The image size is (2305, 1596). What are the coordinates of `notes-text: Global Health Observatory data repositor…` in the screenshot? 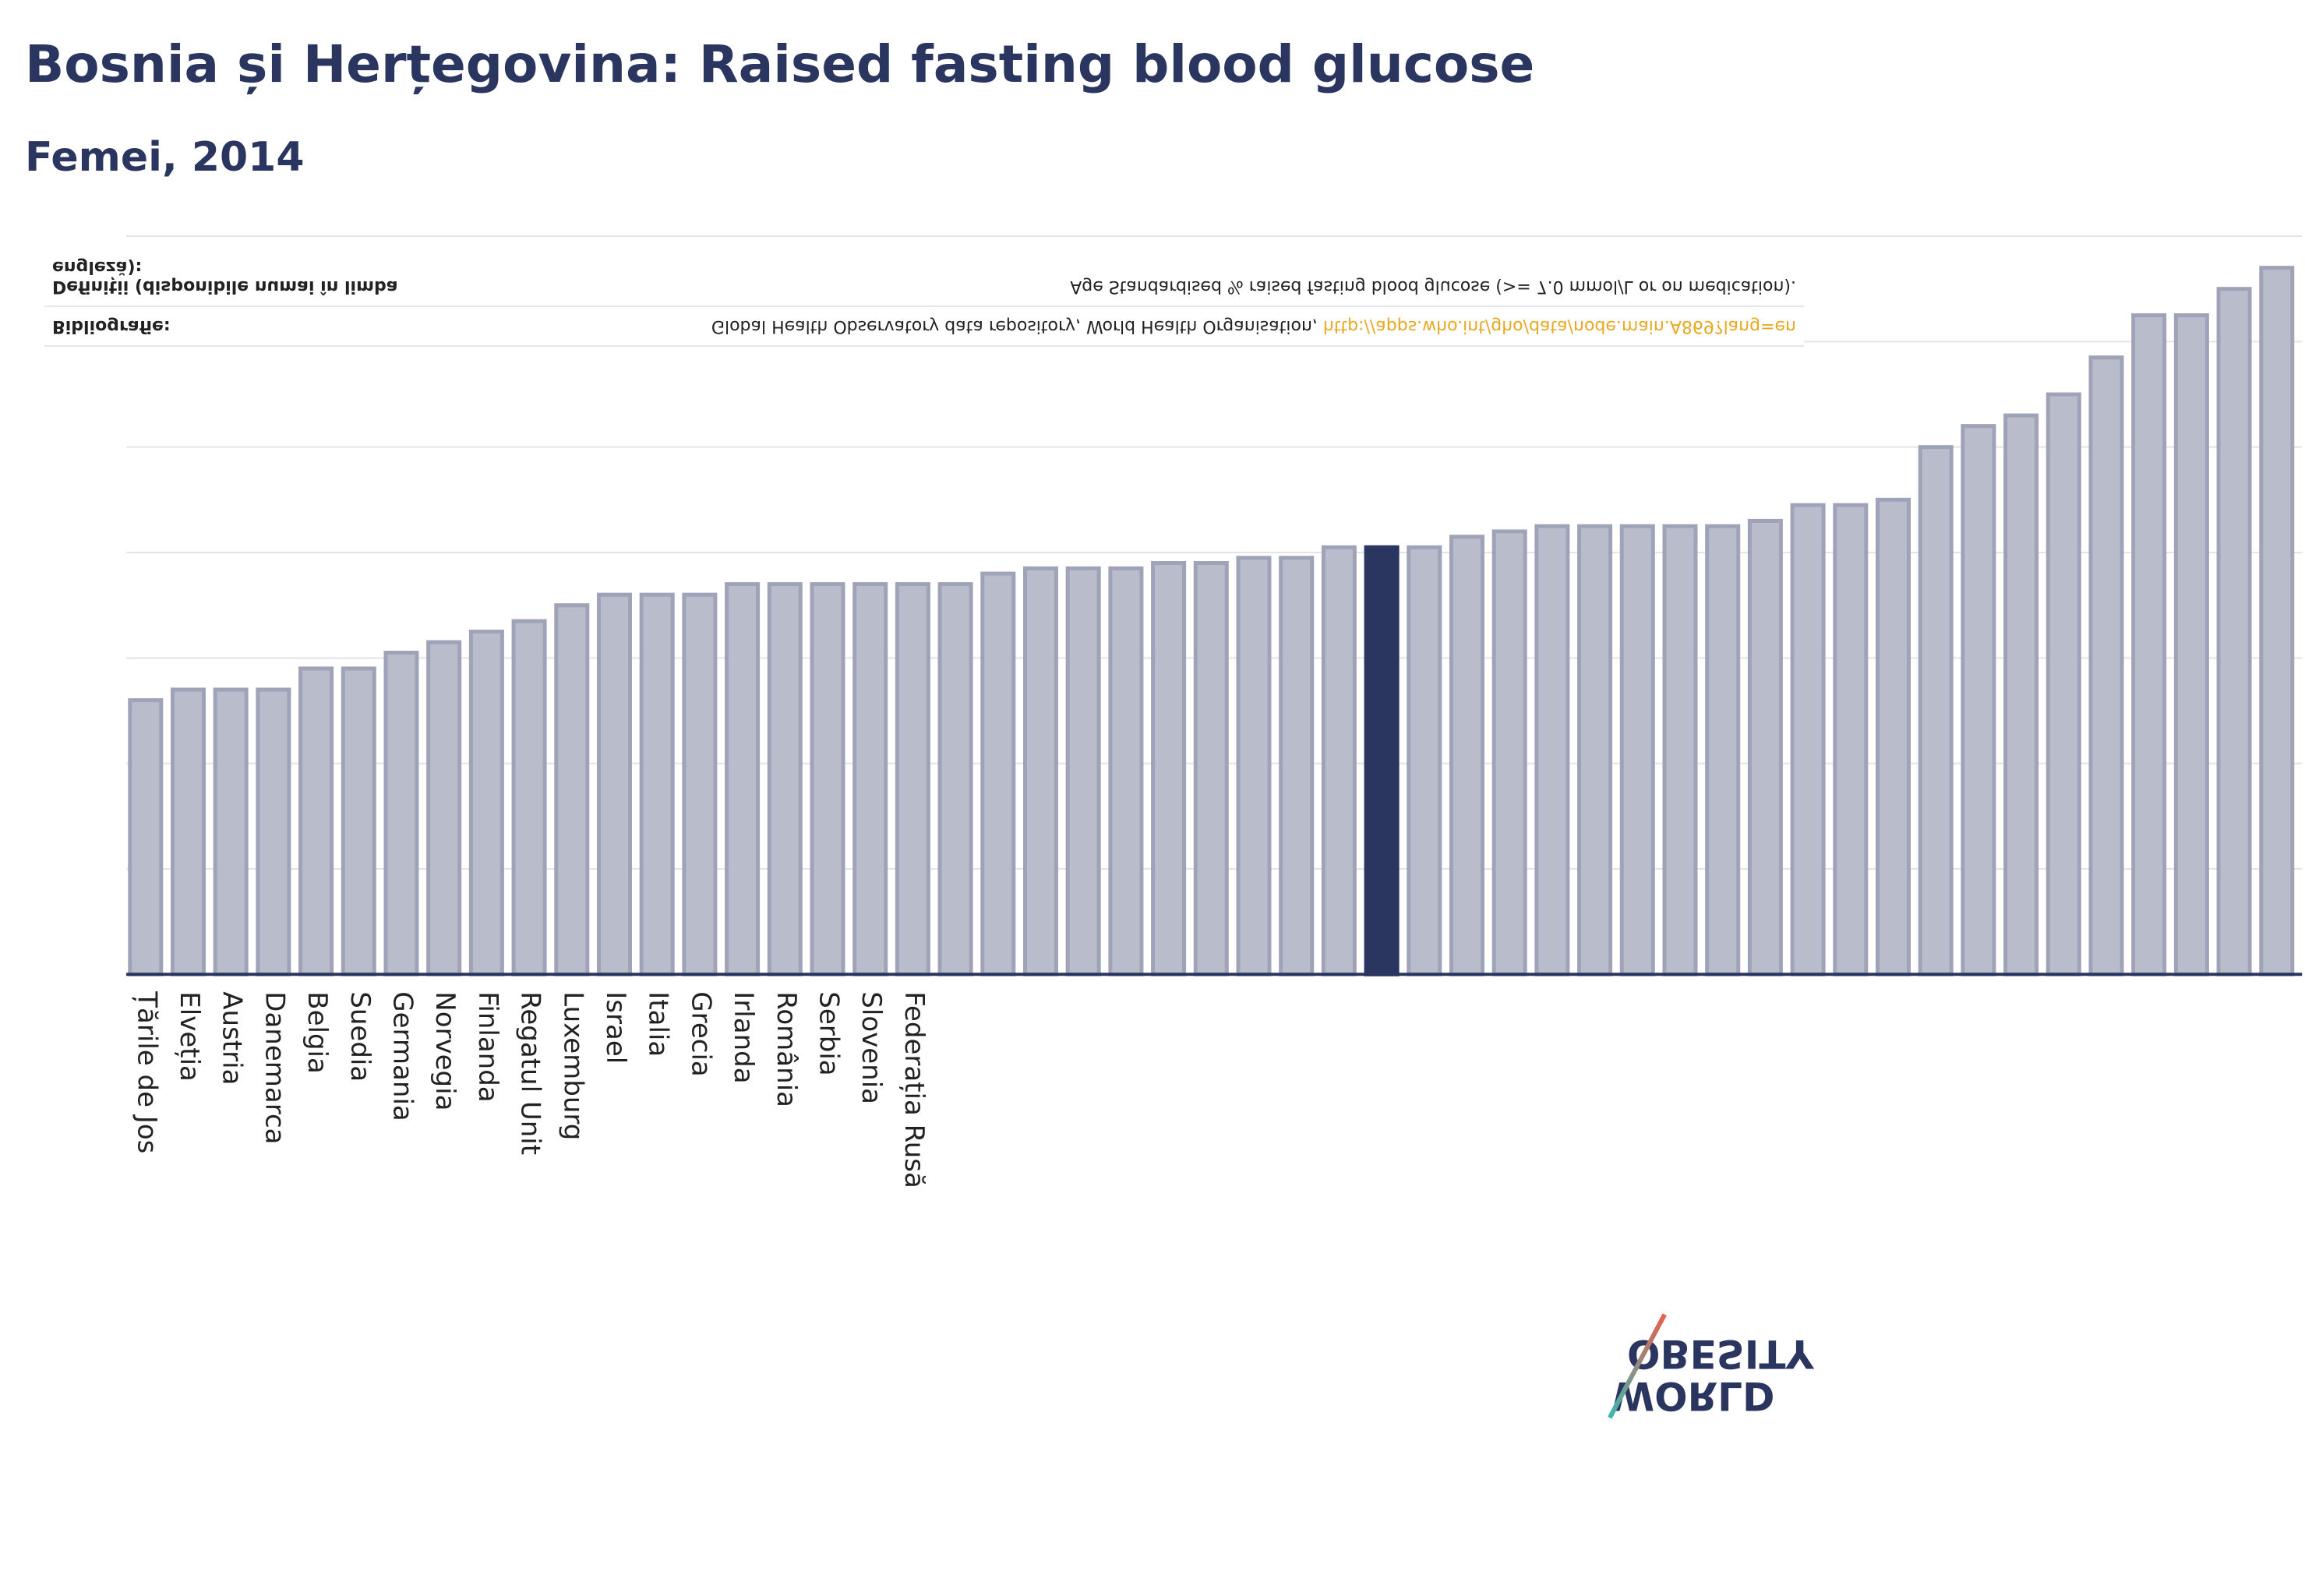 It's located at (1017, 326).